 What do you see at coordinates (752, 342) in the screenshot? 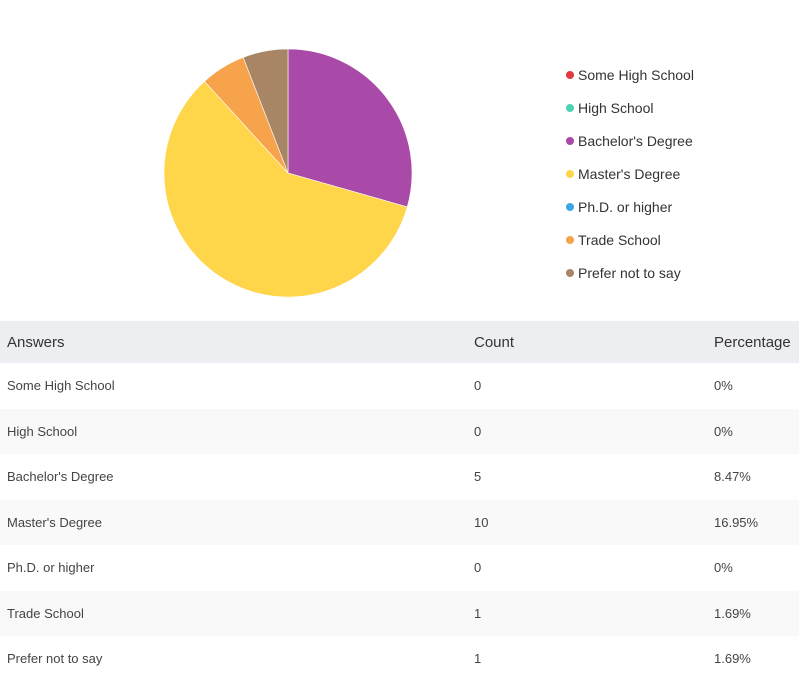
I see `header-percentage: Percentage` at bounding box center [752, 342].